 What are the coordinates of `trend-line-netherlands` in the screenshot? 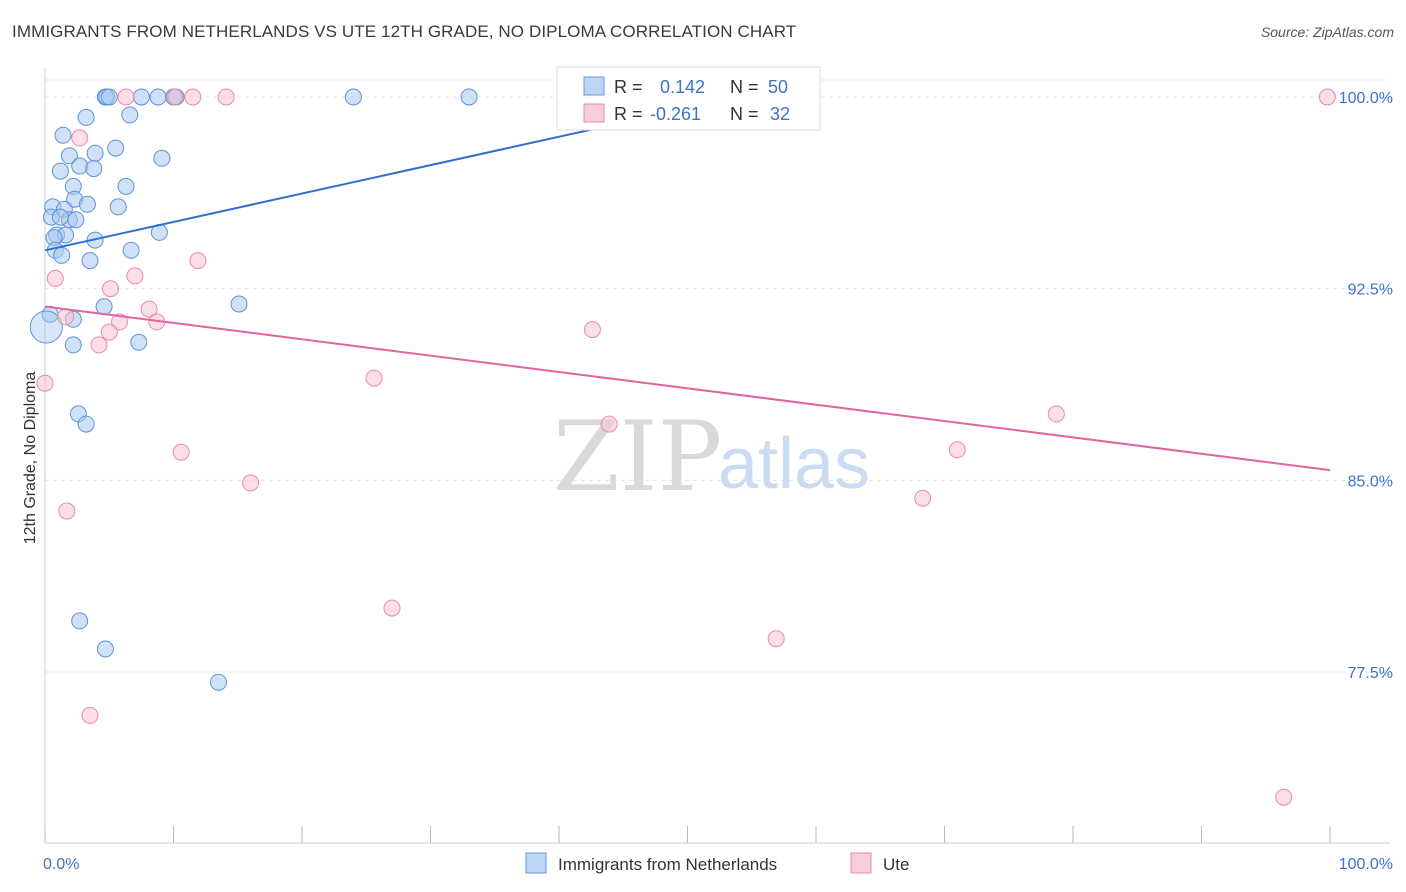 It's located at (334, 186).